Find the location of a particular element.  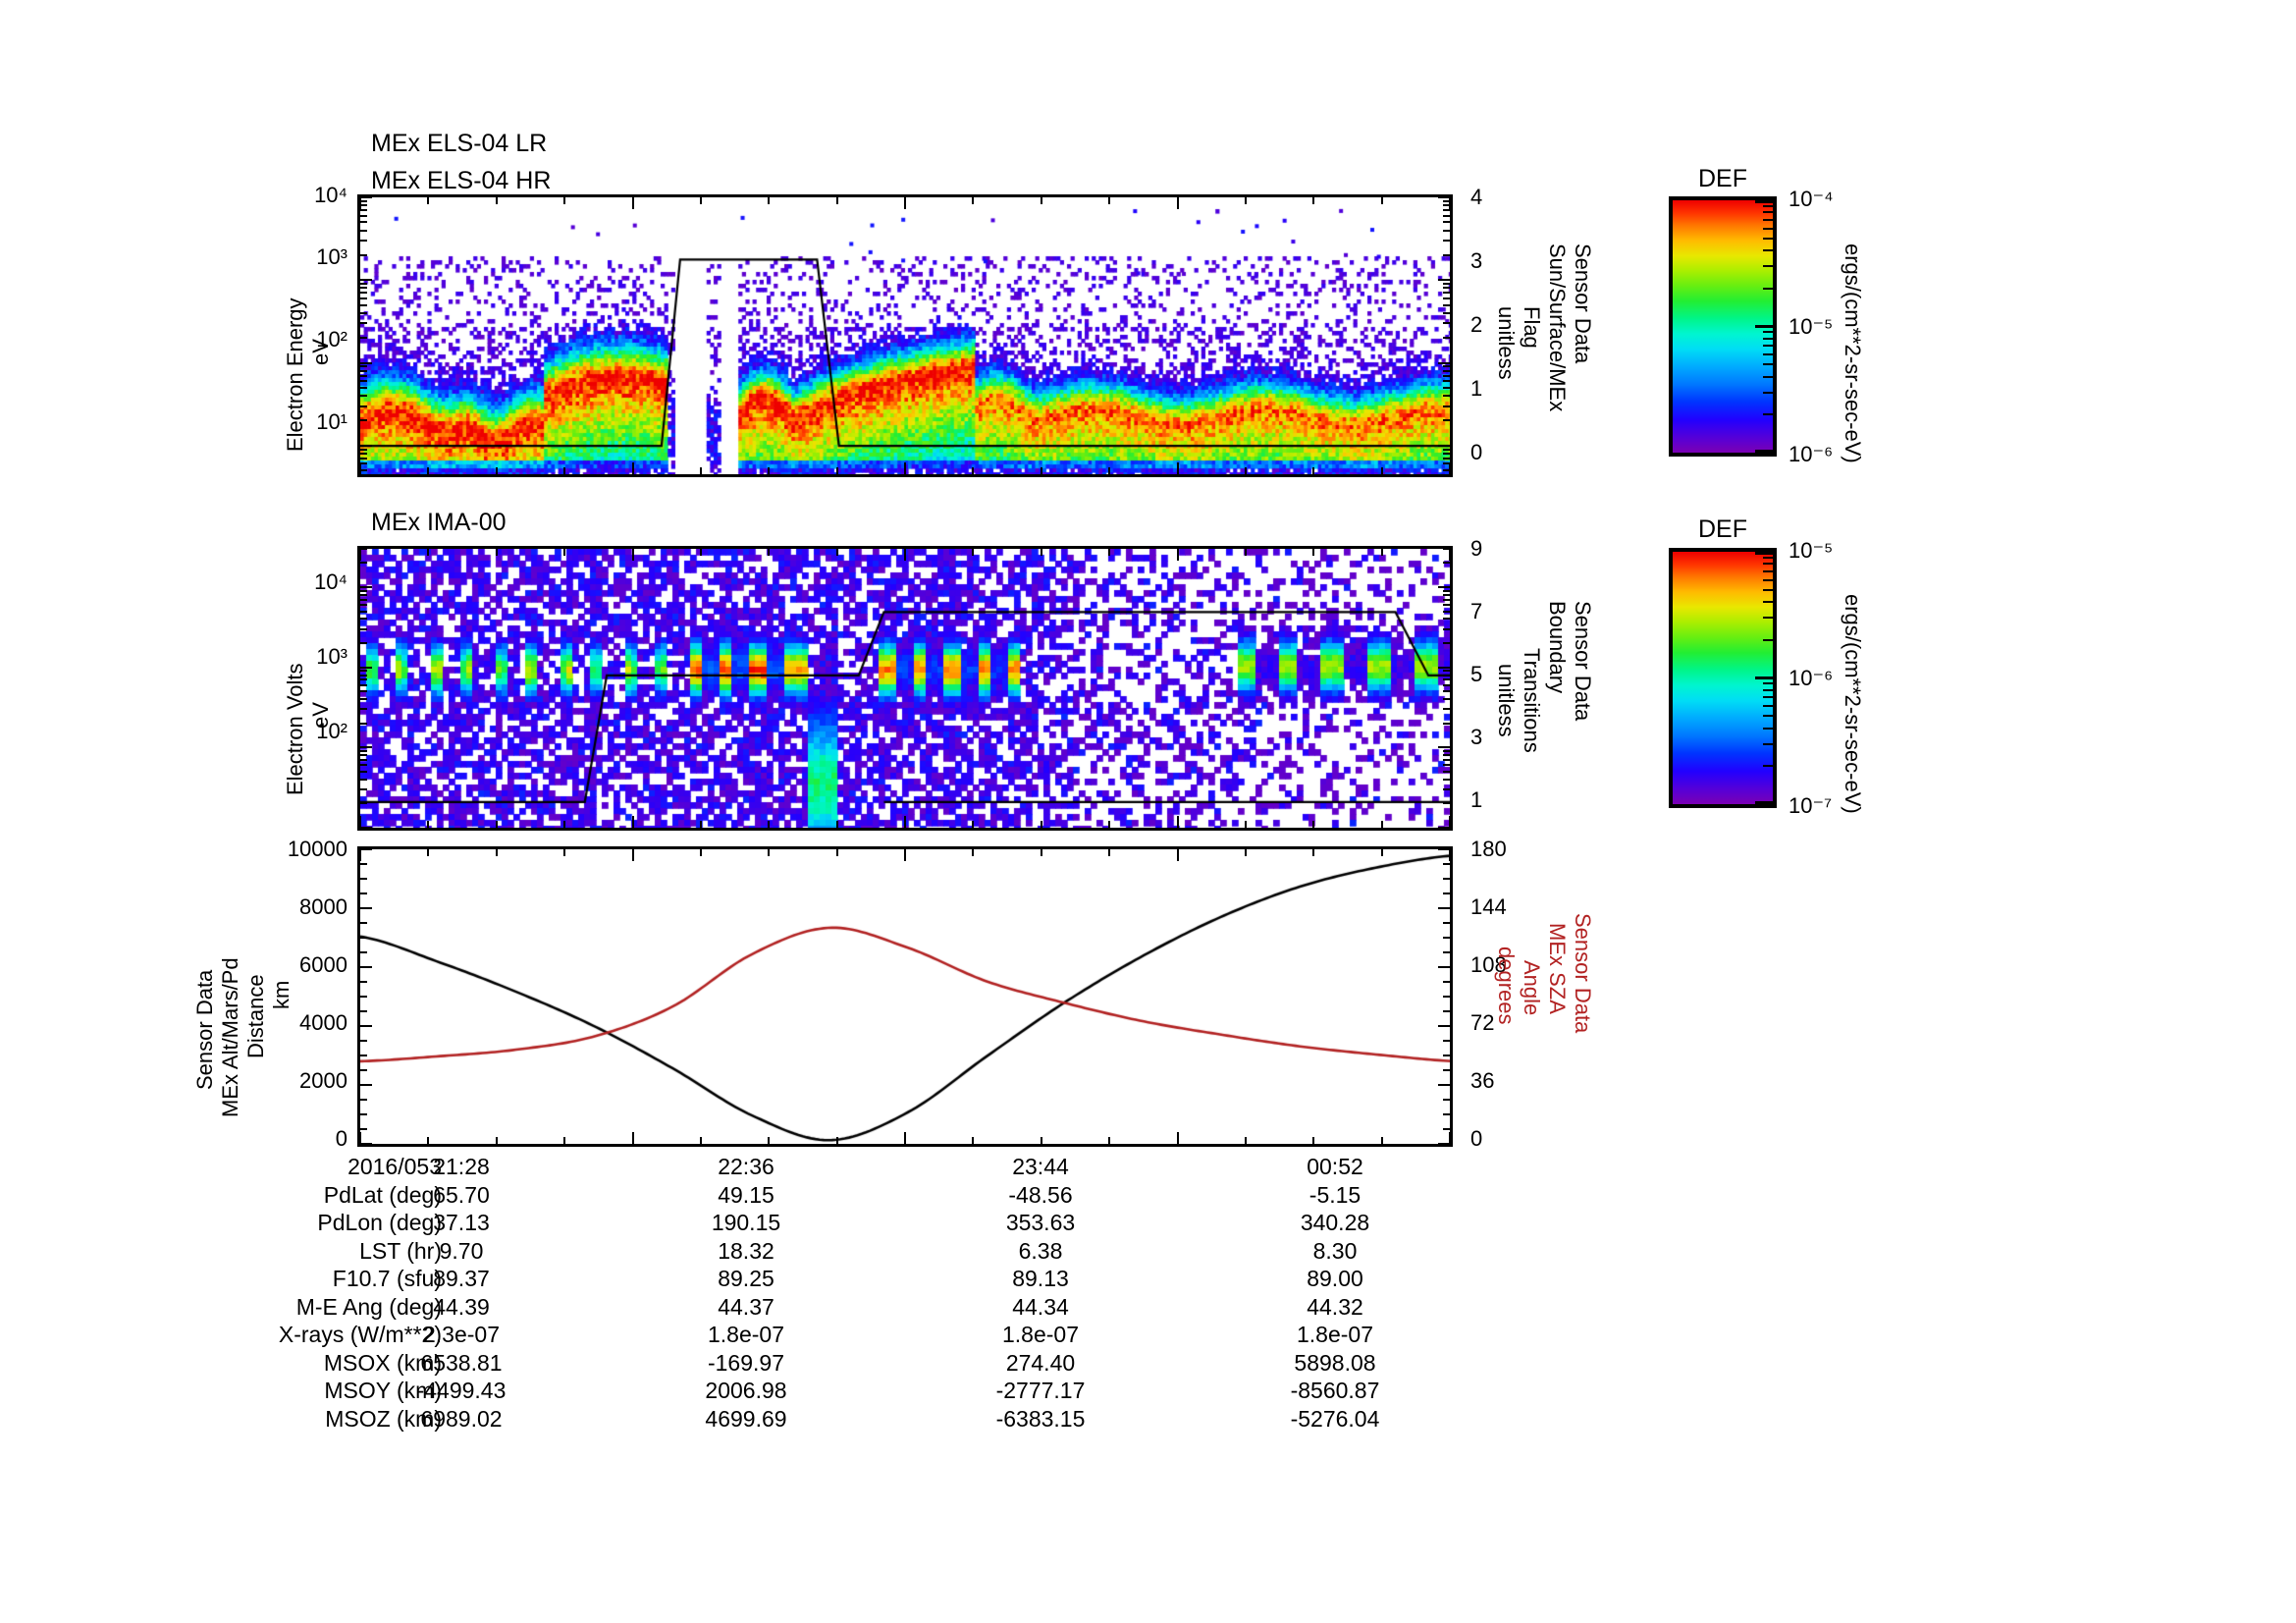

table-cell: 5898.08 is located at coordinates (1335, 1362).